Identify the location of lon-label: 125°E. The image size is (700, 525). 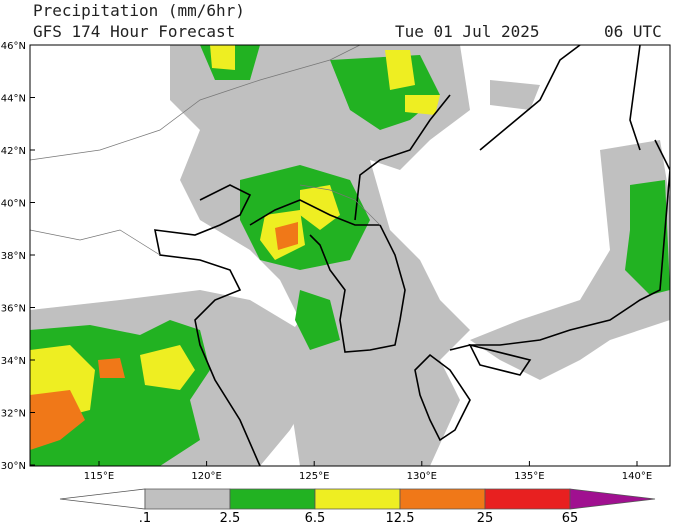
(314, 476).